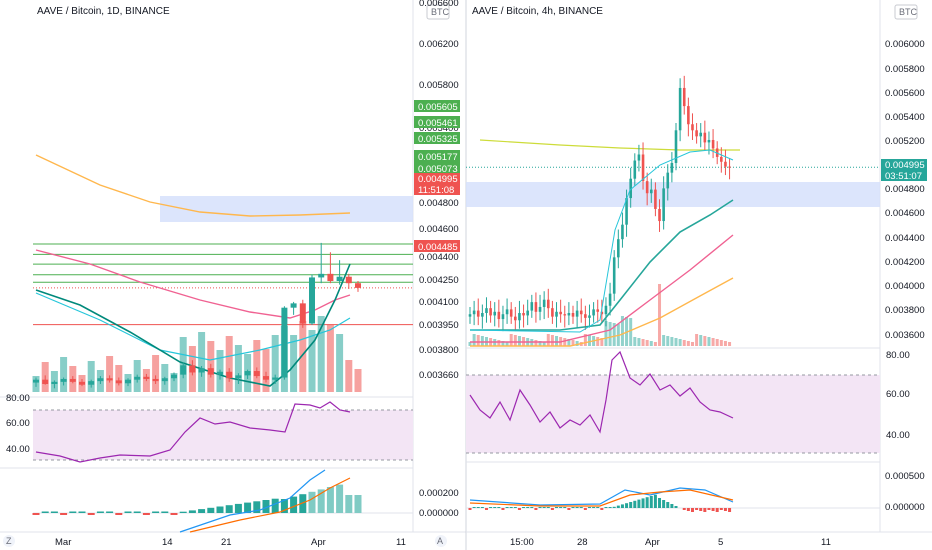  What do you see at coordinates (436, 190) in the screenshot?
I see `countdown-text: 11:51:08` at bounding box center [436, 190].